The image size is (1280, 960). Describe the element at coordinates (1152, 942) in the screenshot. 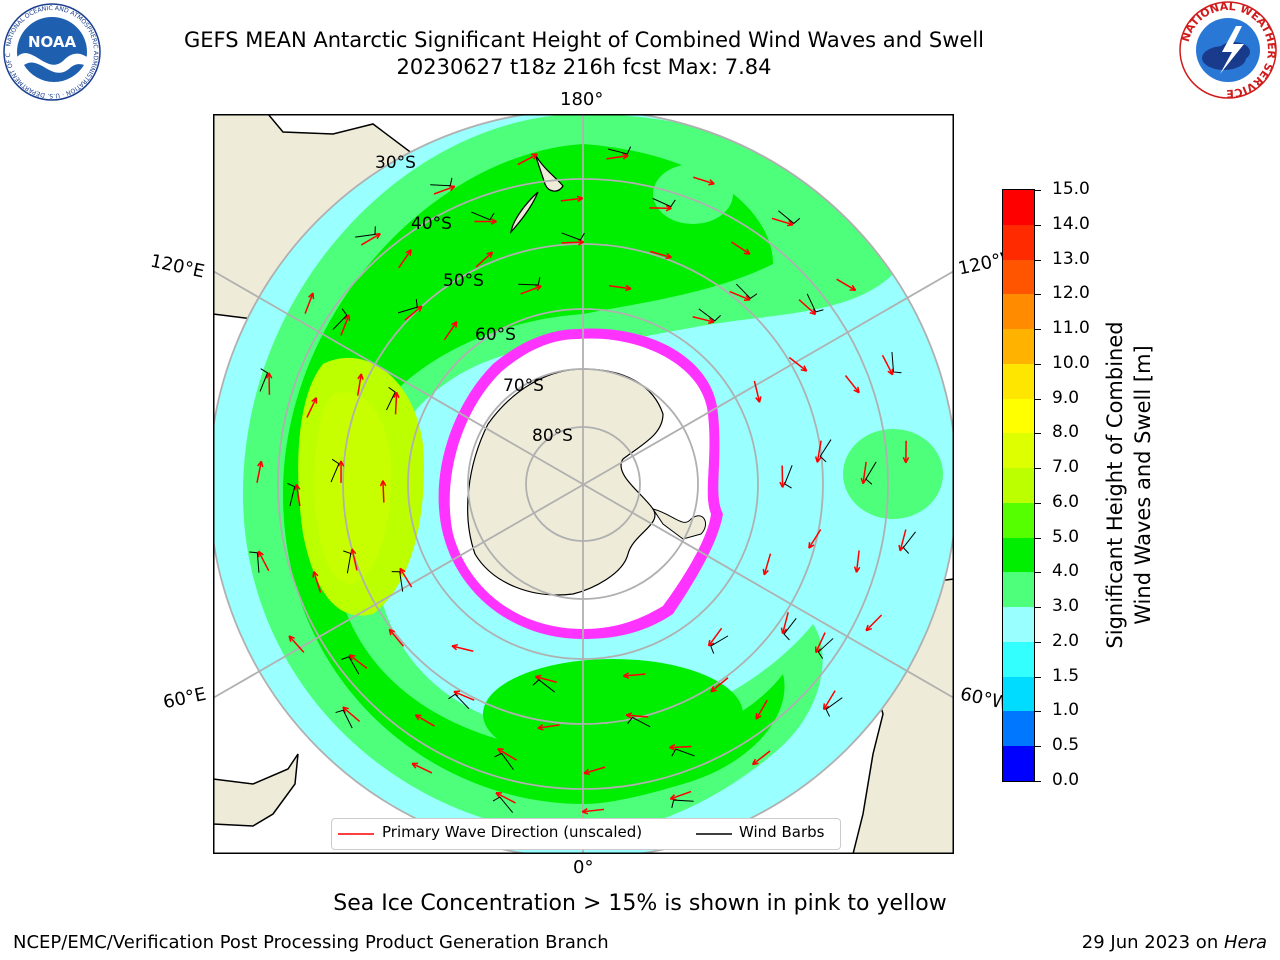

I see `credit-date-text: 29 Jun 2023 on` at that location.